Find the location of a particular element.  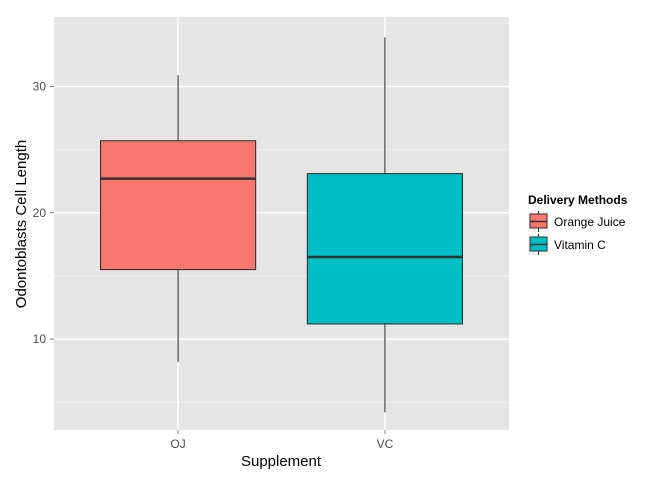

x-tick-label: OJ is located at coordinates (177, 444).